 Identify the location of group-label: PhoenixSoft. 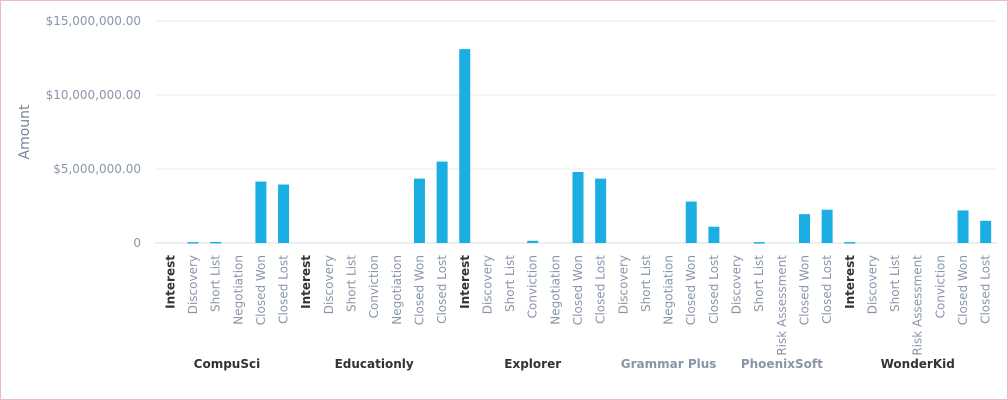
(782, 364).